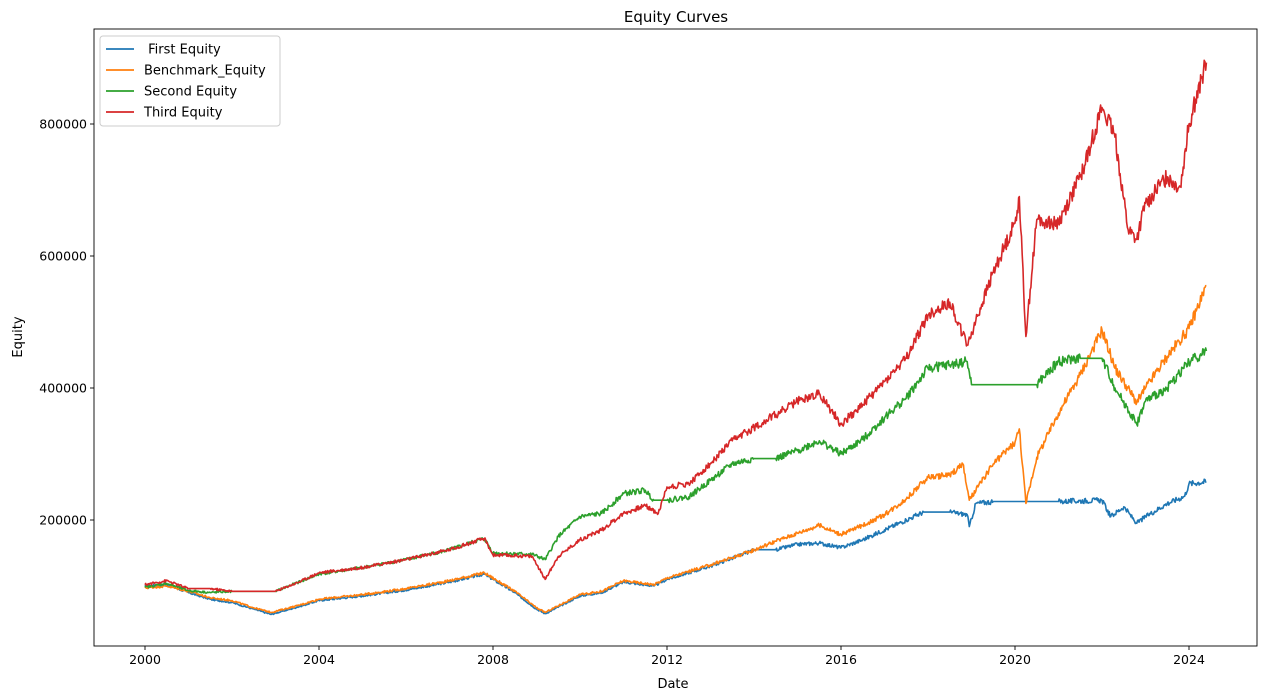  I want to click on x-tick-label: 2020, so click(1015, 659).